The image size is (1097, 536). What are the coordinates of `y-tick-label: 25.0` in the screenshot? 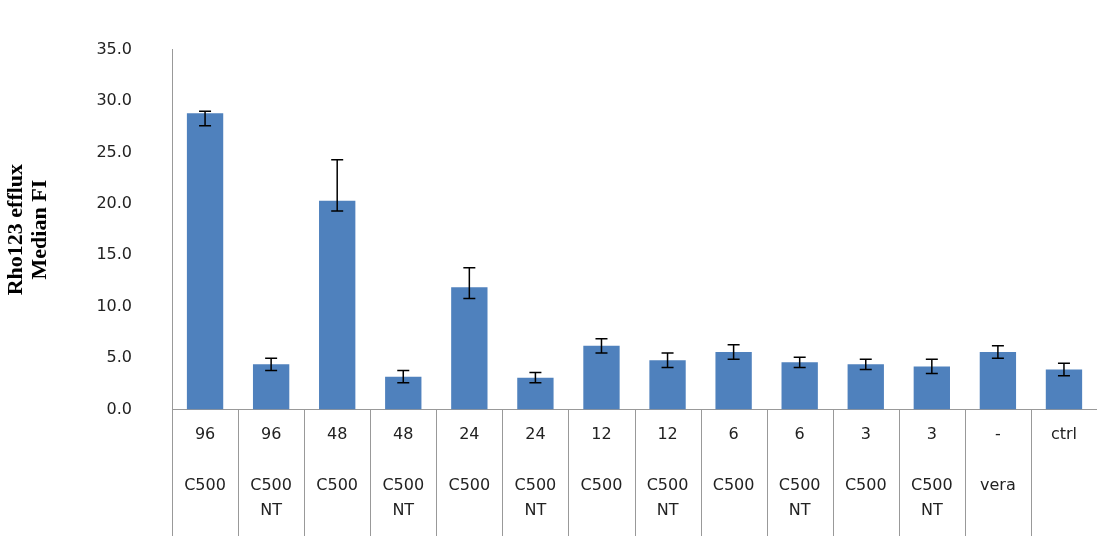 It's located at (114, 151).